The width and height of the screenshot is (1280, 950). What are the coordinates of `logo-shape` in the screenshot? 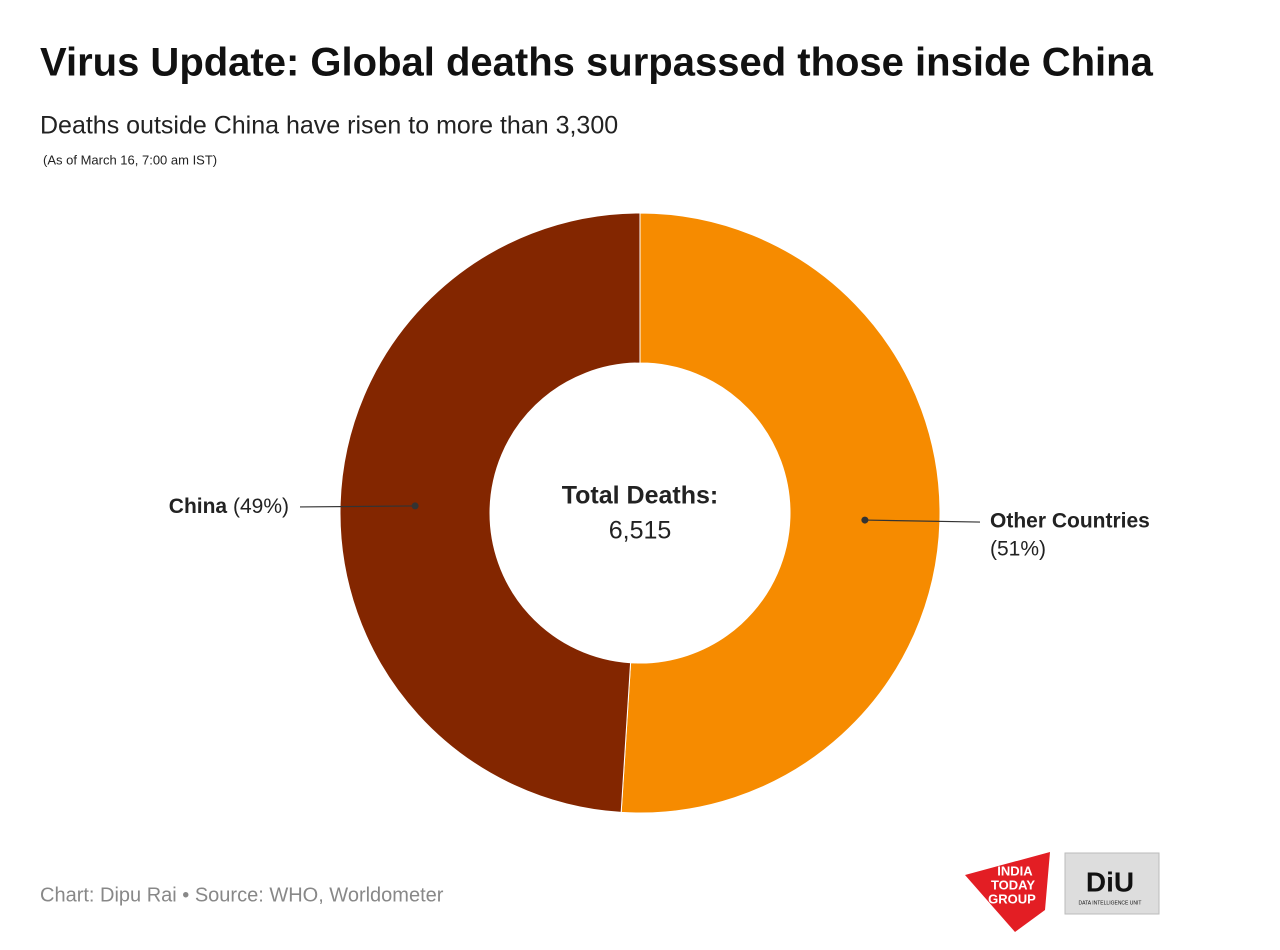 It's located at (1007, 892).